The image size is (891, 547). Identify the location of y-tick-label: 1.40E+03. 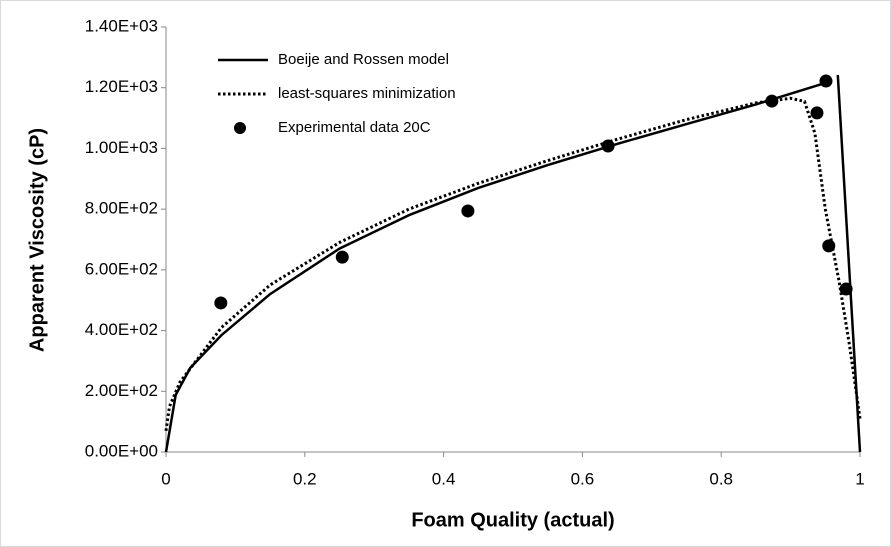
(121, 25).